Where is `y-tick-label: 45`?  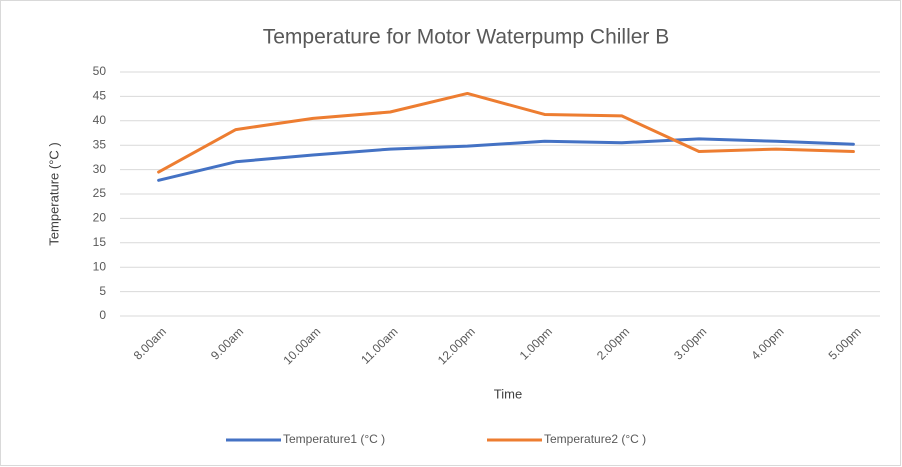 y-tick-label: 45 is located at coordinates (100, 96).